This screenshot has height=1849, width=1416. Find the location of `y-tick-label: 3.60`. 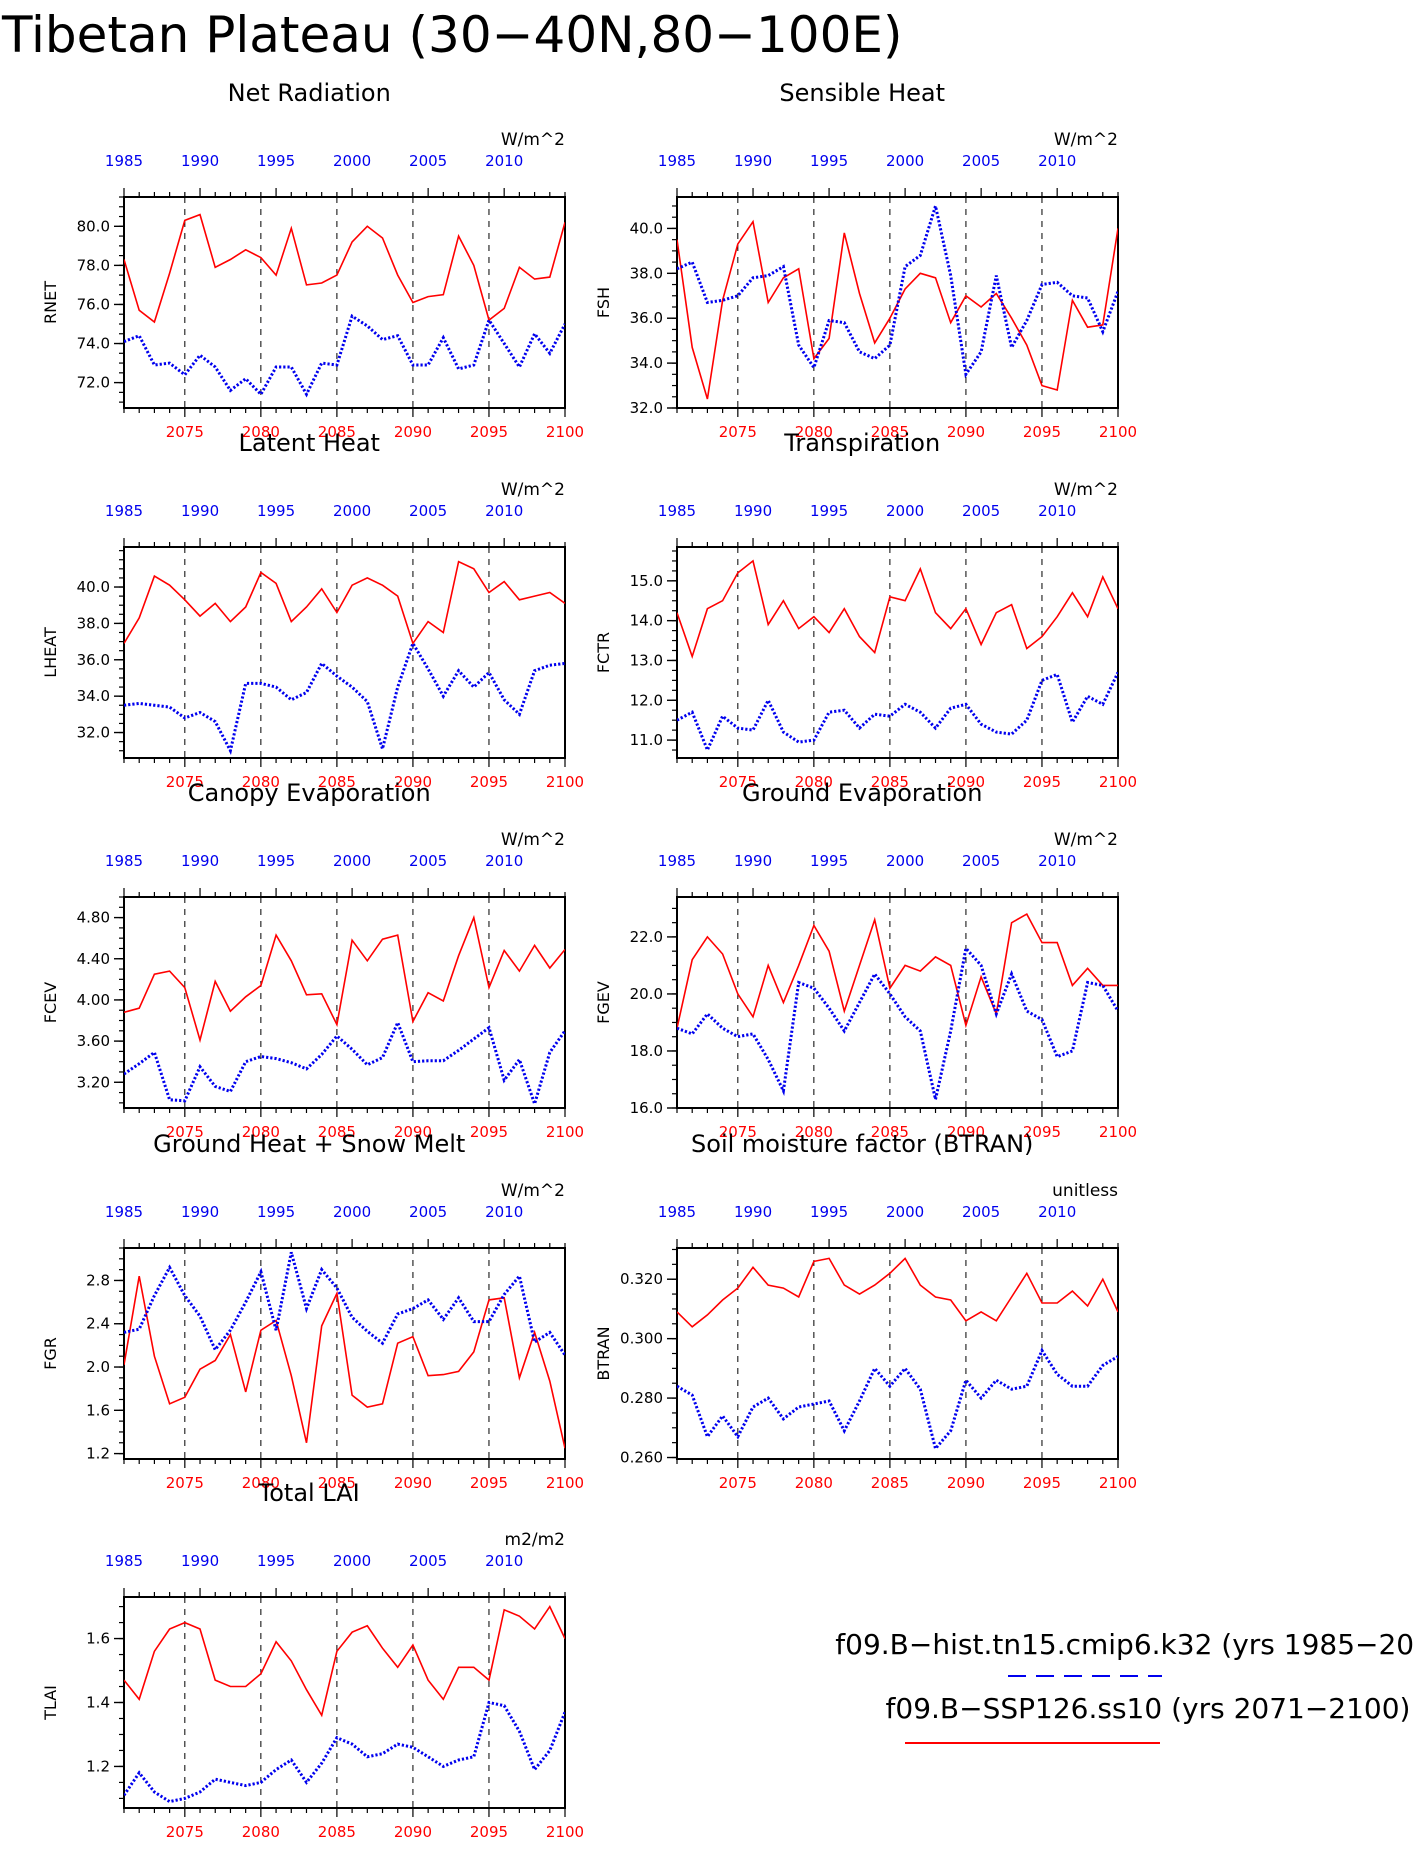

y-tick-label: 3.60 is located at coordinates (93, 1041).